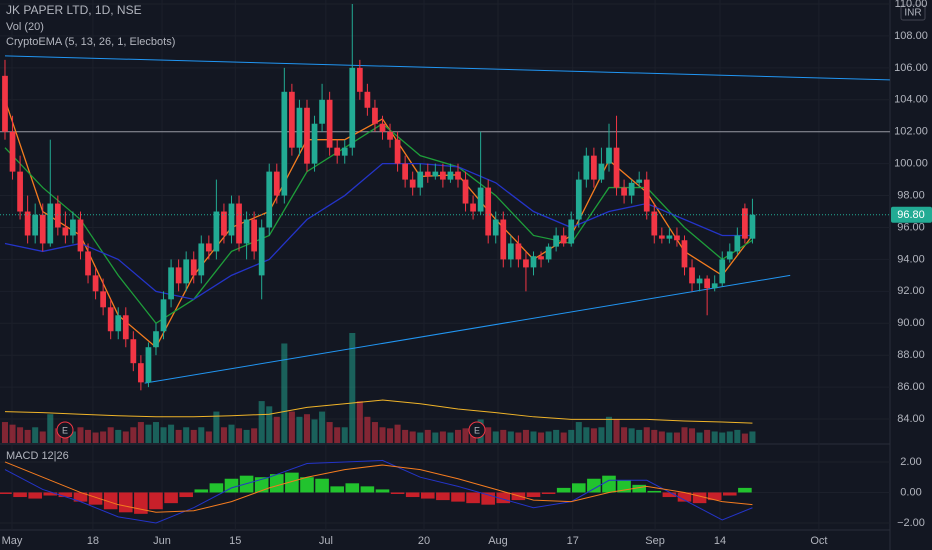 Image resolution: width=932 pixels, height=550 pixels. I want to click on x-tick-label: Sep, so click(655, 541).